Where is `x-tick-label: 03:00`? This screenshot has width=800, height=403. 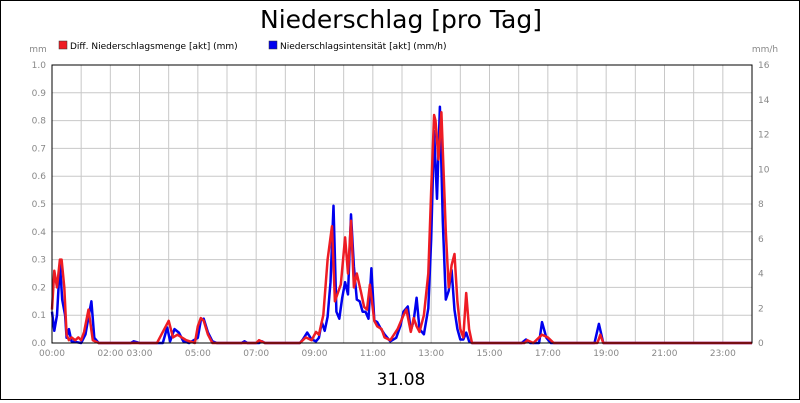 x-tick-label: 03:00 is located at coordinates (140, 354).